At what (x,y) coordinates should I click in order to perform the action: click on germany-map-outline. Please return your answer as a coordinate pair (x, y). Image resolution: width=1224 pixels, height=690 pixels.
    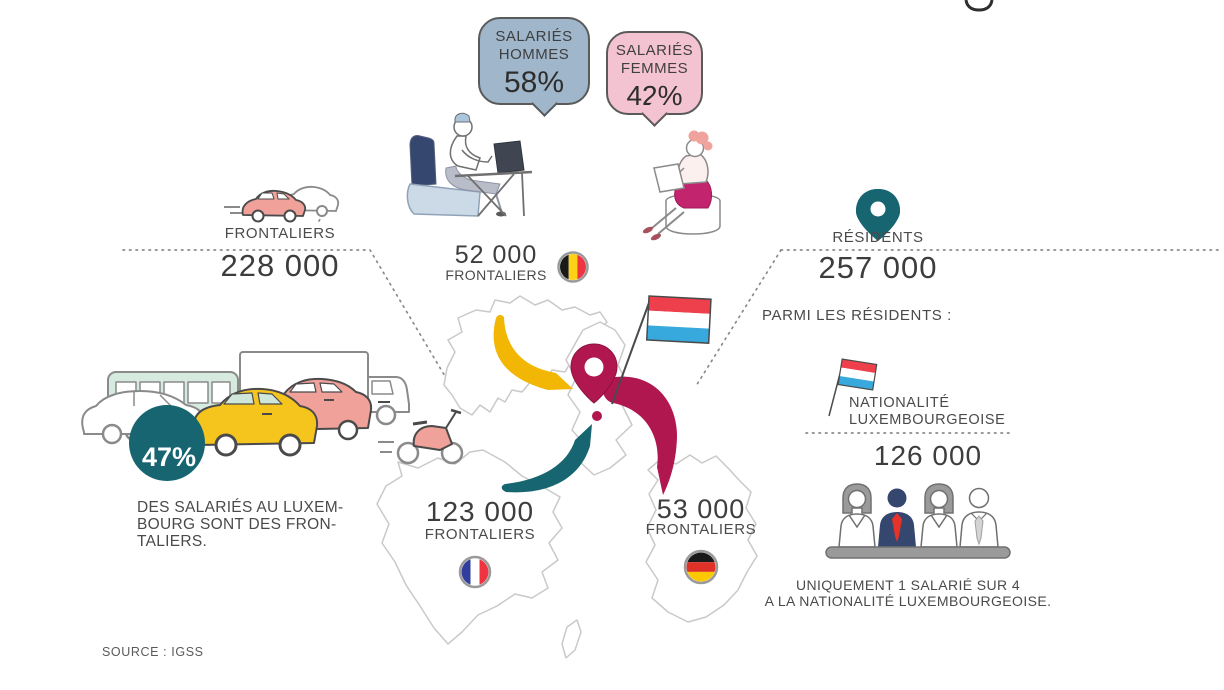
    Looking at the image, I should click on (701, 538).